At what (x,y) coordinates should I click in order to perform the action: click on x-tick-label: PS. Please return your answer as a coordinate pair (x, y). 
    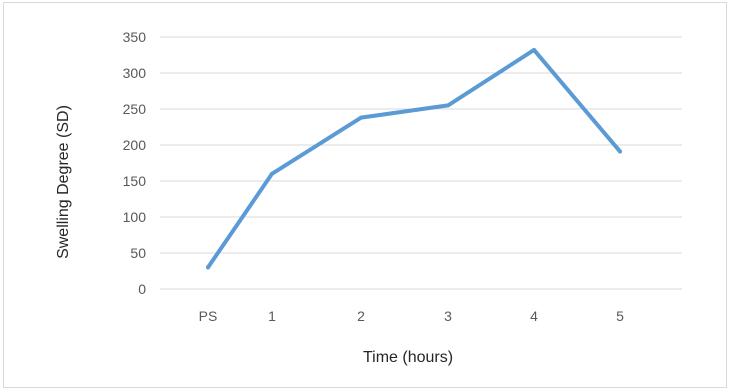
    Looking at the image, I should click on (208, 316).